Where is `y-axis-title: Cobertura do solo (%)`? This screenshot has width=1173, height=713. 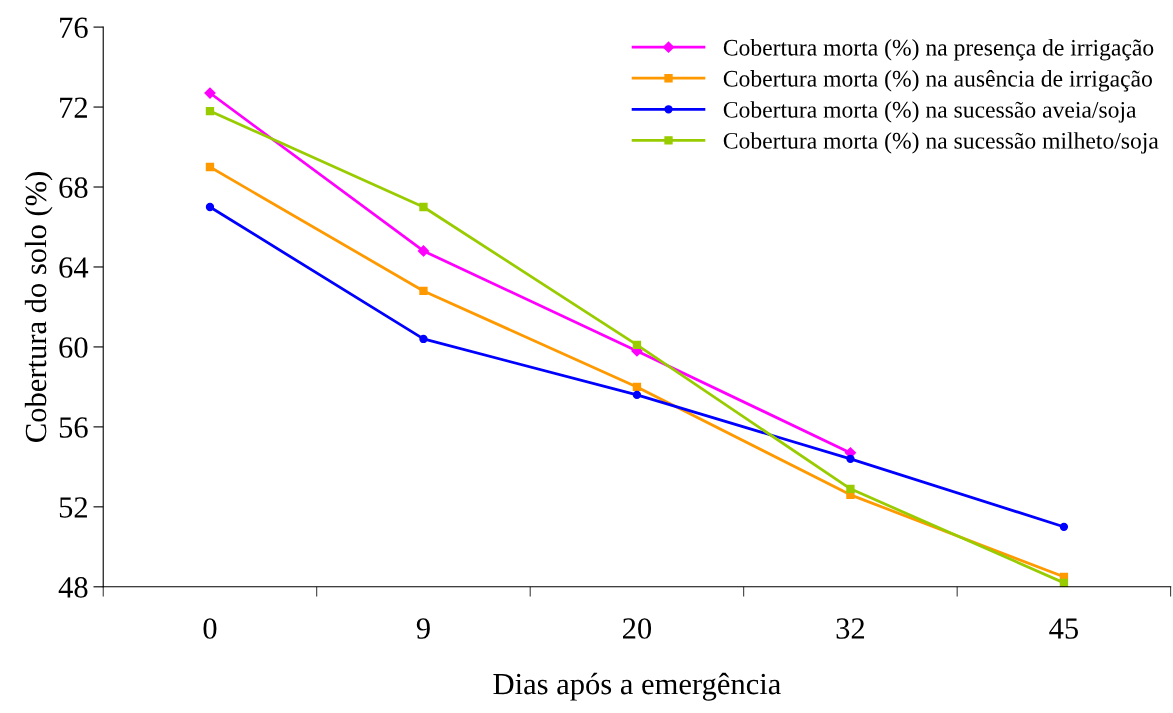
y-axis-title: Cobertura do solo (%) is located at coordinates (38, 307).